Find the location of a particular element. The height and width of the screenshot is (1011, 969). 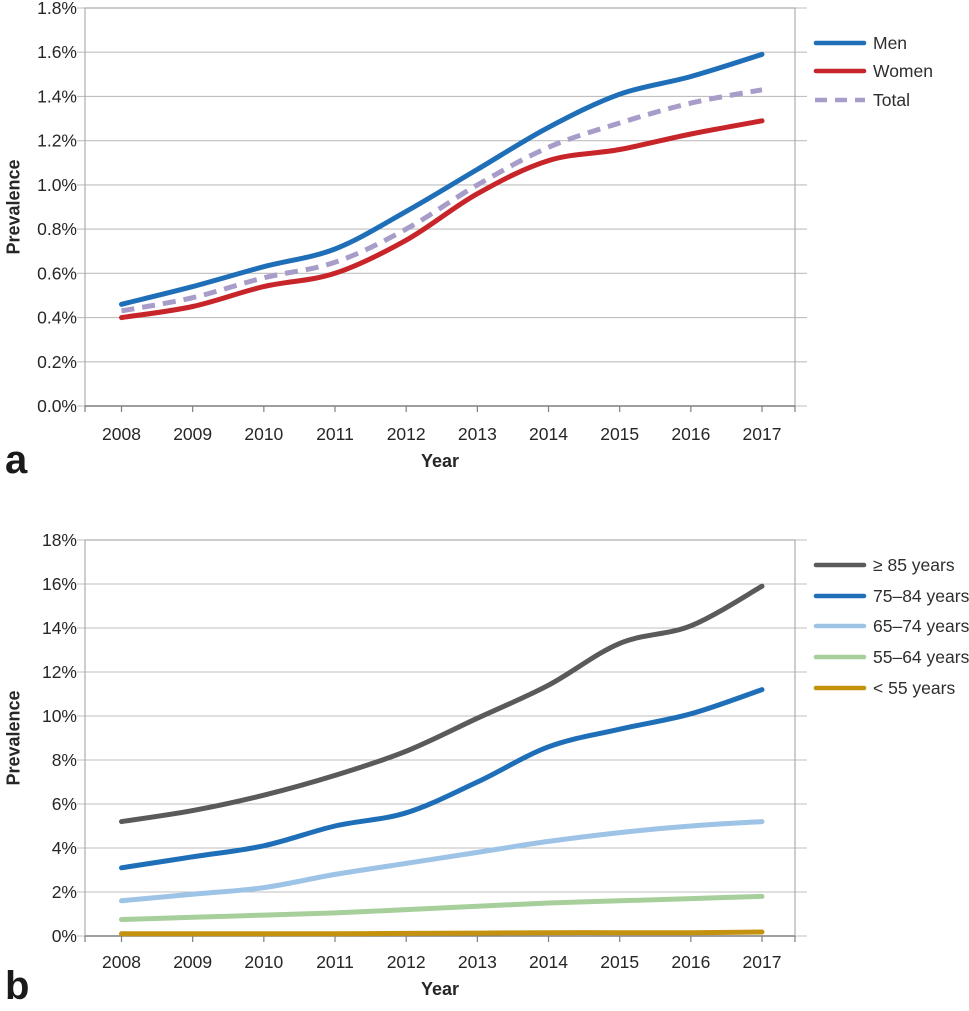

y-tick-label: 18% is located at coordinates (59, 540).